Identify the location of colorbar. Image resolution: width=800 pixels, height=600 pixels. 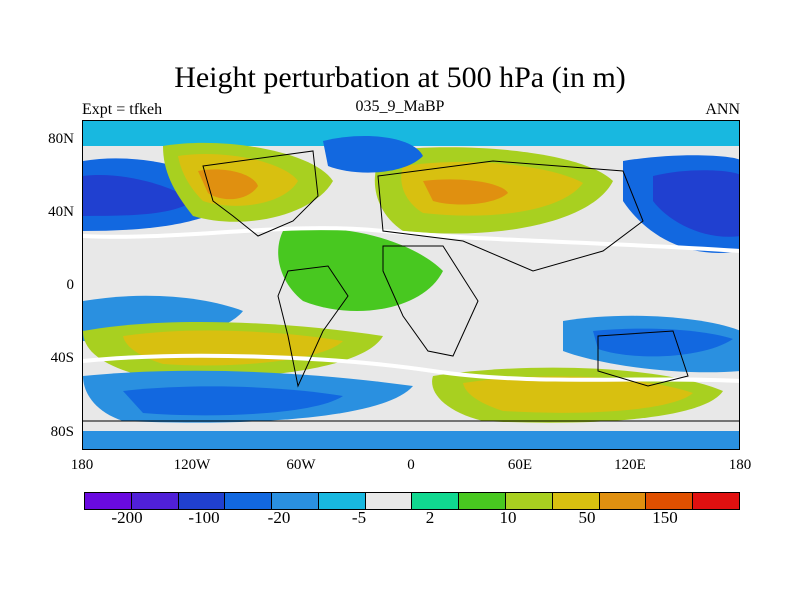
(412, 501).